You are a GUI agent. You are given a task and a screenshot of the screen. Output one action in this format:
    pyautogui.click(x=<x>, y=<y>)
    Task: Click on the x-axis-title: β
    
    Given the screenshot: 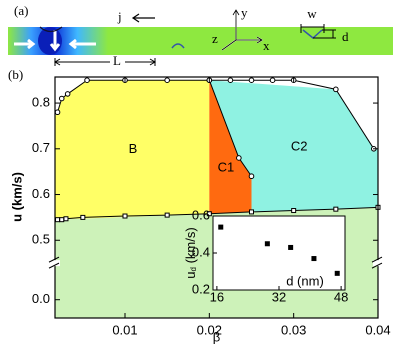 What is the action you would take?
    pyautogui.click(x=216, y=336)
    